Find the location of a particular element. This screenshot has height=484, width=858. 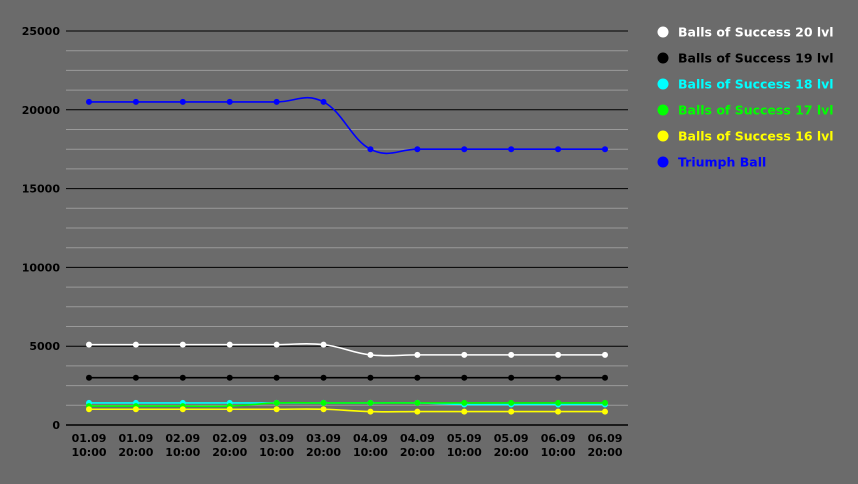

y-tick-label: 15000 is located at coordinates (41, 189).